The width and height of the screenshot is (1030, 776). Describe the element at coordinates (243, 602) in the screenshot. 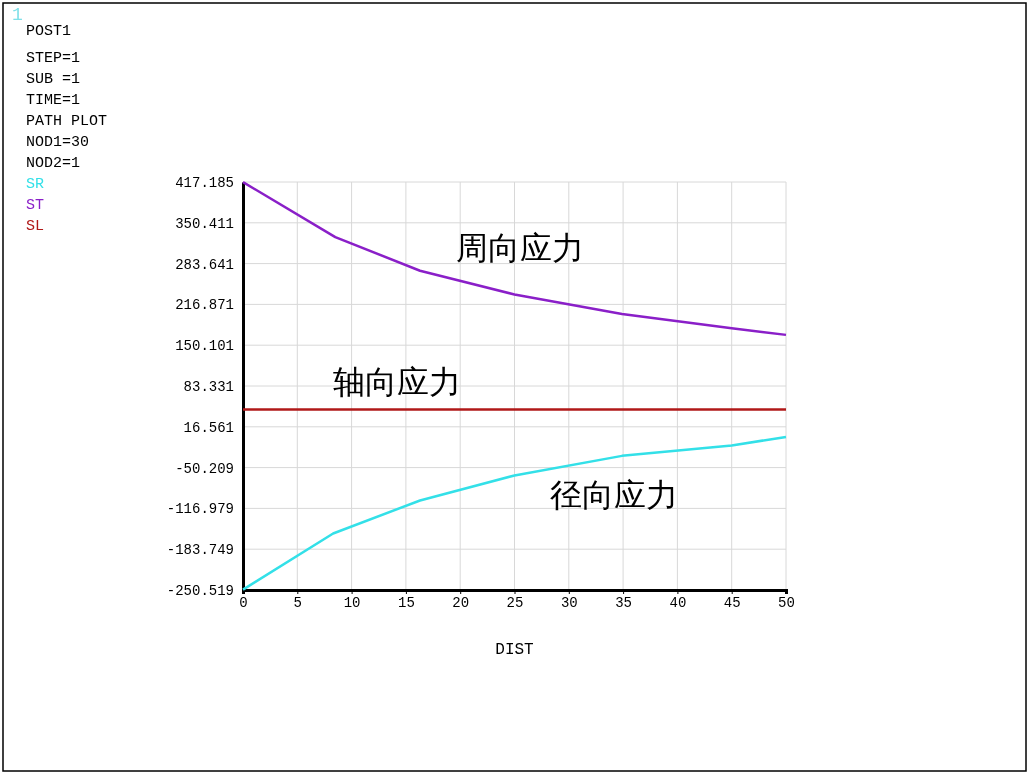

I see `x-tick-label: 0` at that location.